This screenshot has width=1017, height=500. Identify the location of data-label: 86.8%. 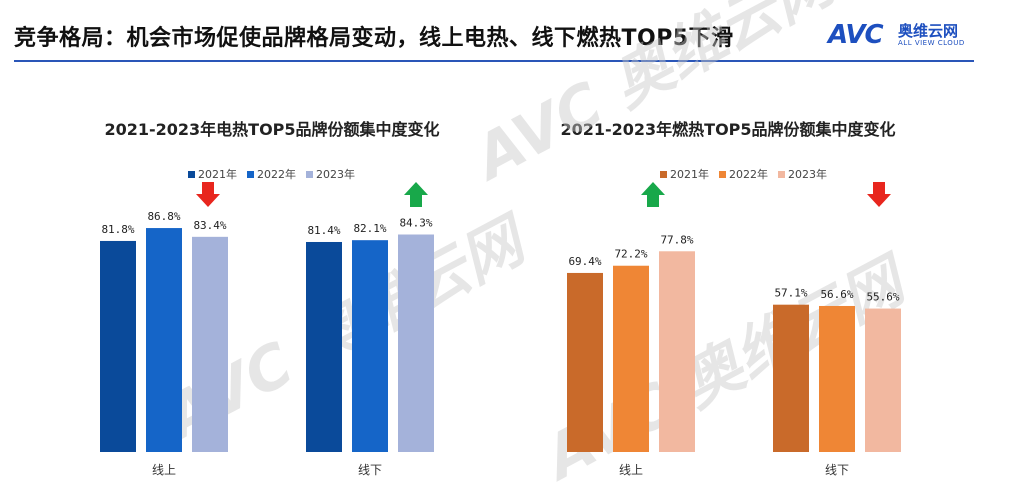
(163, 216).